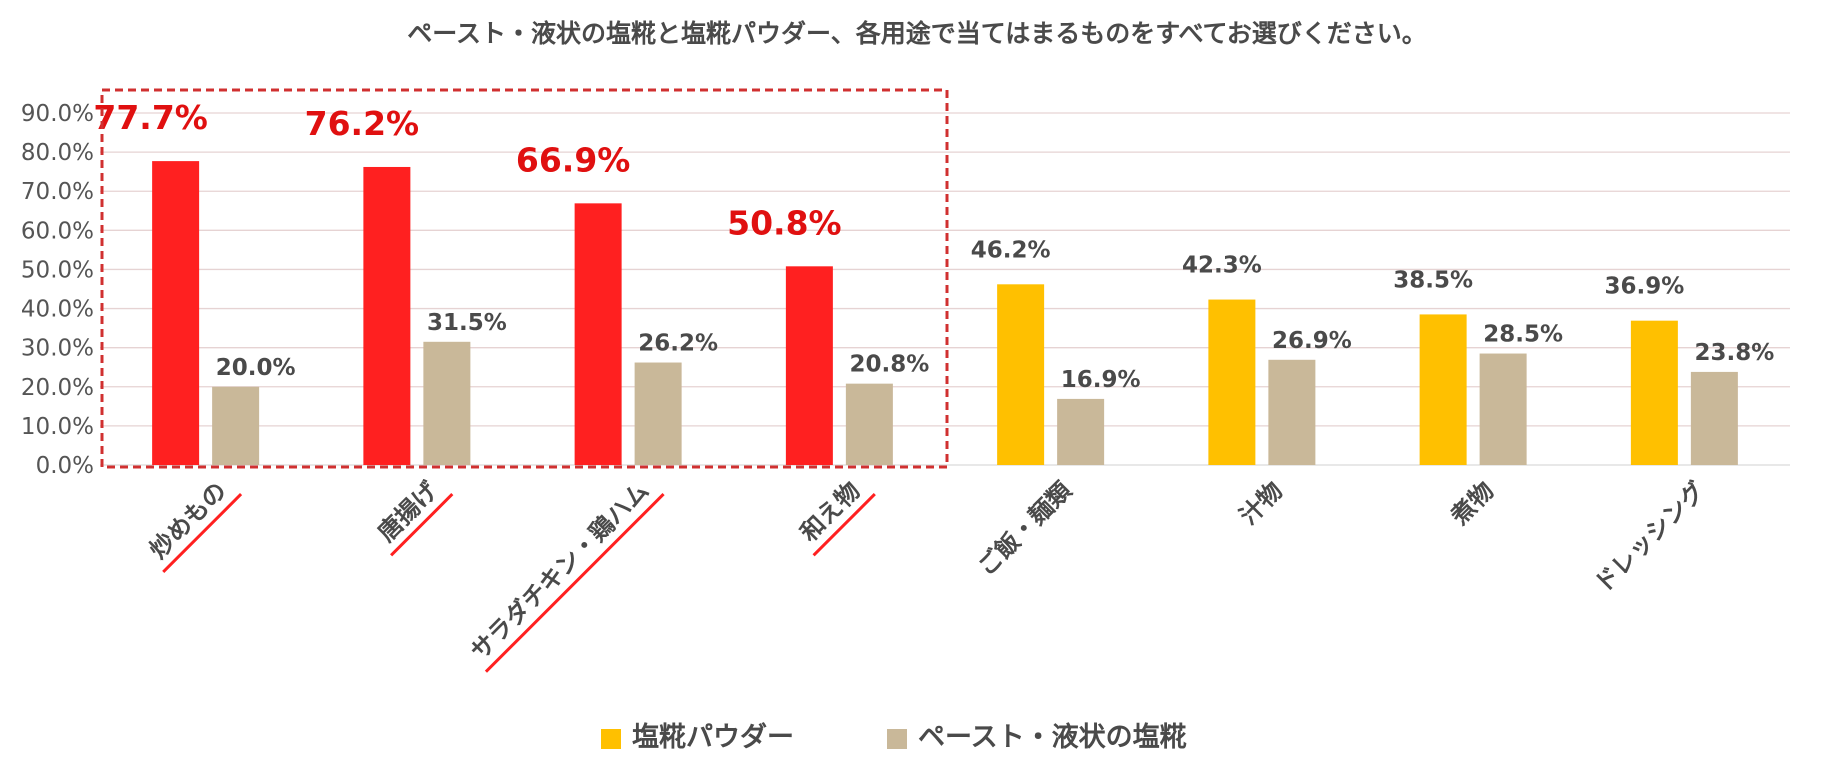 Image resolution: width=1834 pixels, height=781 pixels. I want to click on data-label-powder: 38.5%, so click(1433, 280).